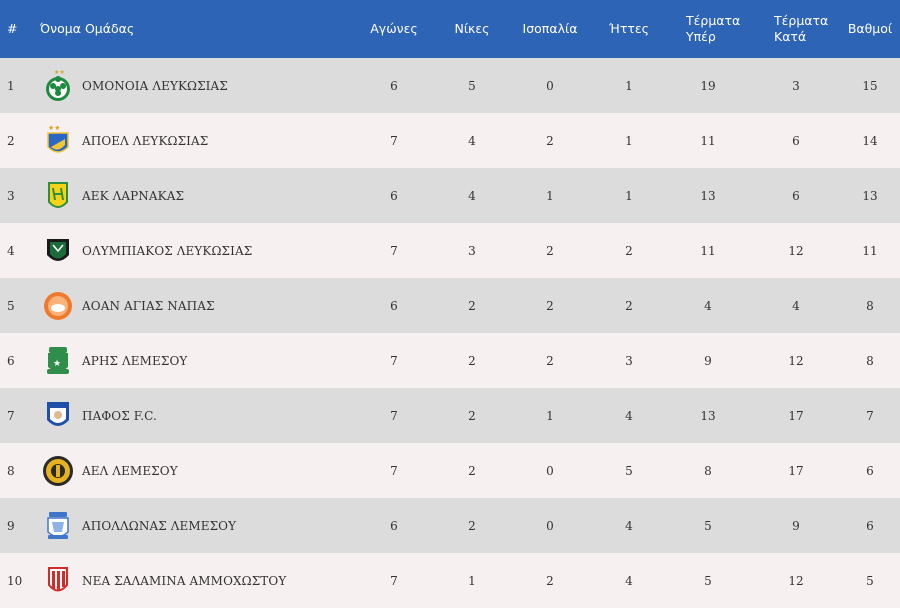 This screenshot has width=900, height=608. What do you see at coordinates (870, 415) in the screenshot?
I see `points-cell: 7` at bounding box center [870, 415].